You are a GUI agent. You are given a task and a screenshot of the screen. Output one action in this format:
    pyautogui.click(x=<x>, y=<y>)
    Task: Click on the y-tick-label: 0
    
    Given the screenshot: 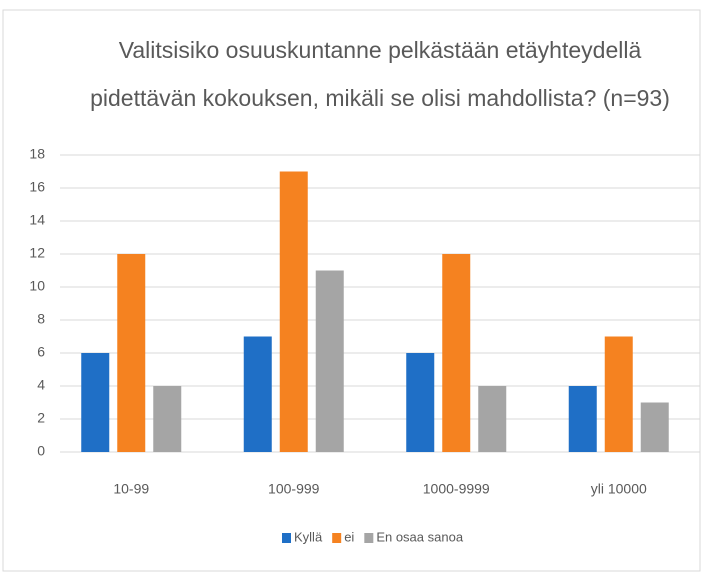 What is the action you would take?
    pyautogui.click(x=41, y=451)
    